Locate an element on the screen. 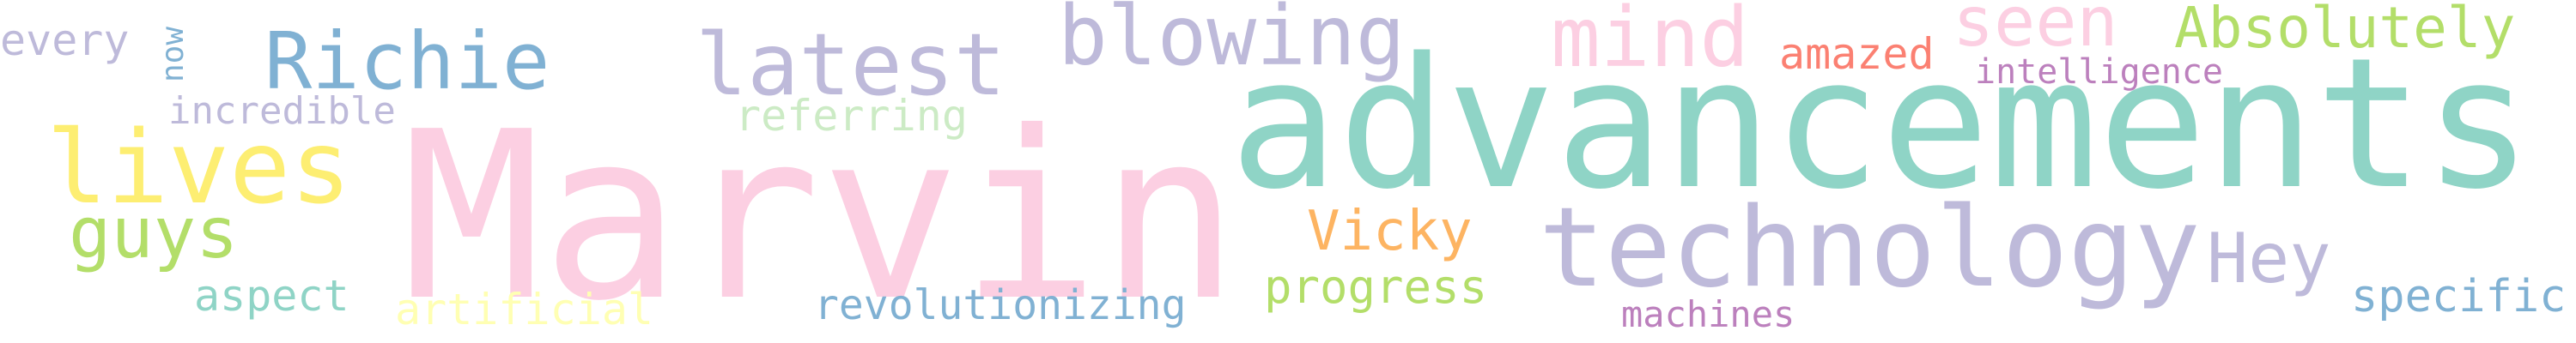 The width and height of the screenshot is (2576, 343). word-technology: technology is located at coordinates (1870, 248).